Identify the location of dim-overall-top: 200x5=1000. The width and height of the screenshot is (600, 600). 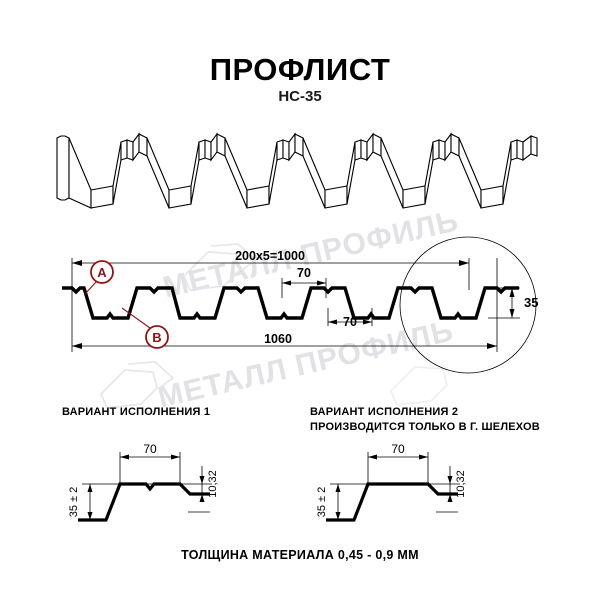
(270, 256).